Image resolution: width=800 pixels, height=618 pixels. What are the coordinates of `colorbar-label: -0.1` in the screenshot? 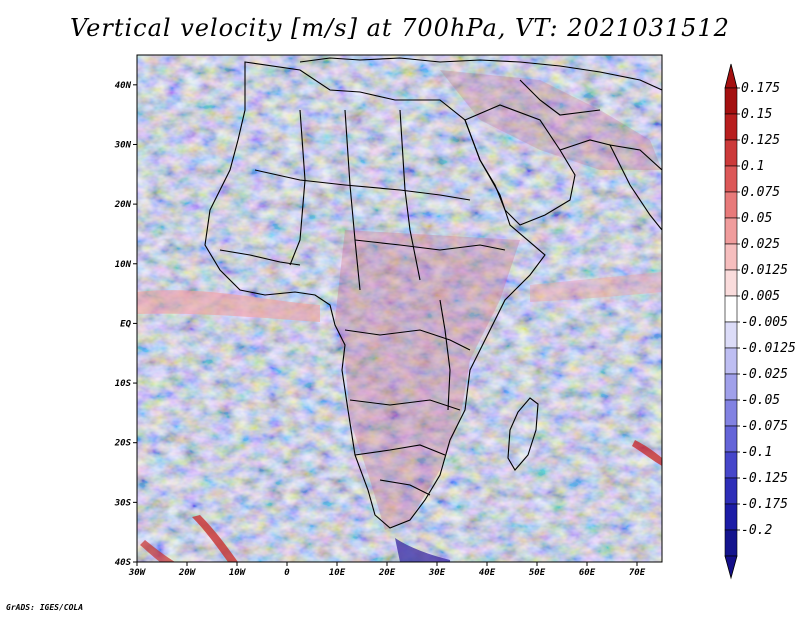 It's located at (756, 452).